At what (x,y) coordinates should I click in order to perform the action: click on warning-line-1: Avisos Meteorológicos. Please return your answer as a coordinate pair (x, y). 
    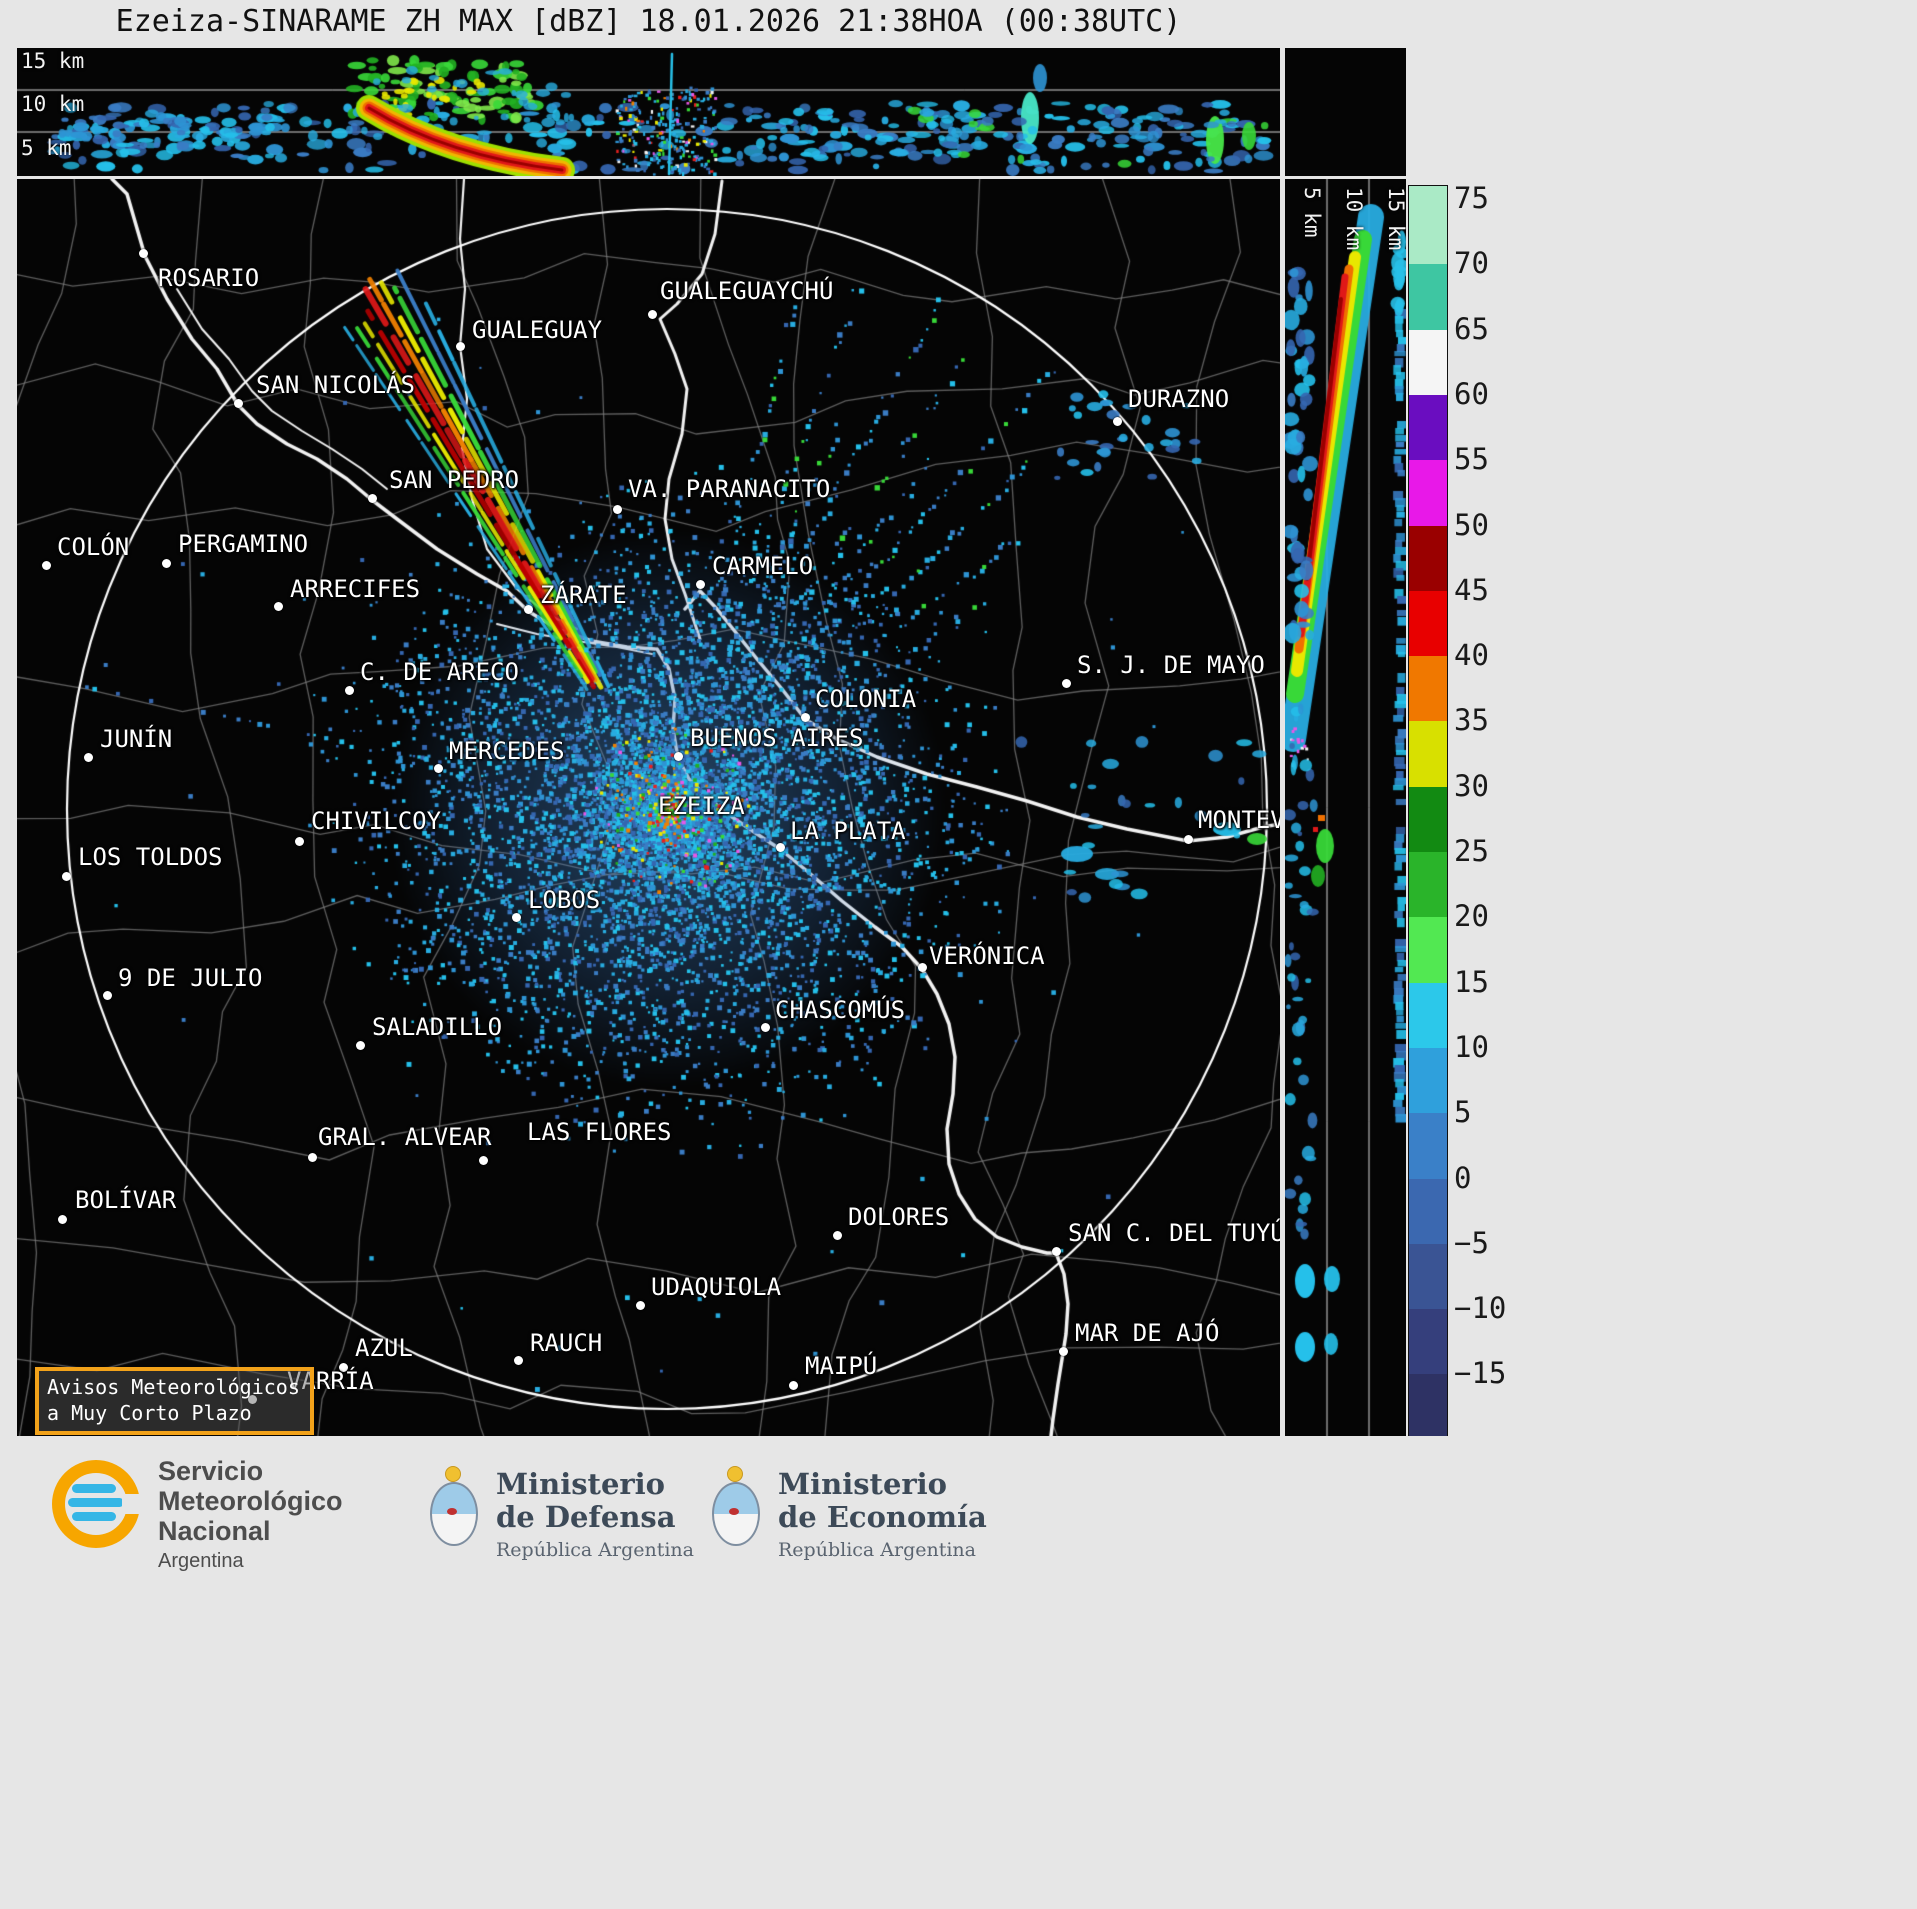
    Looking at the image, I should click on (173, 1387).